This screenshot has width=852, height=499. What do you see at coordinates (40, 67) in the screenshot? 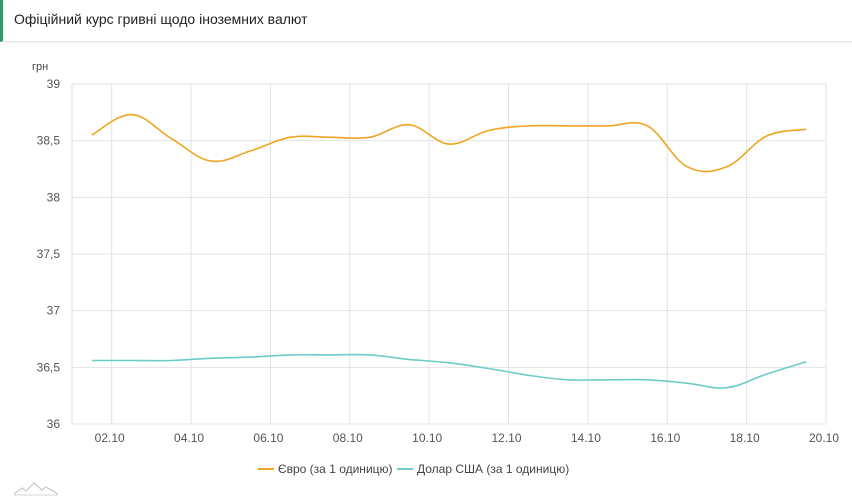
I see `y-axis-unit-label: грн` at bounding box center [40, 67].